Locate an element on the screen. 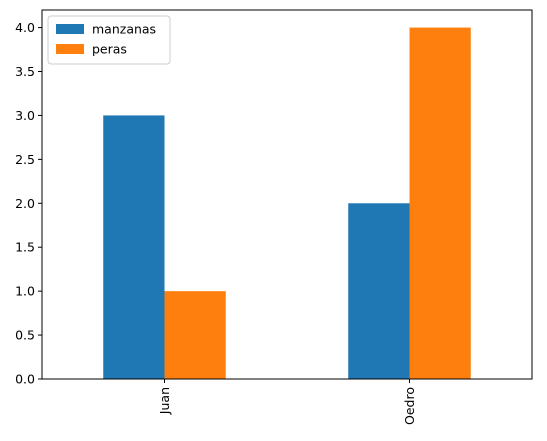  x-tick-label: Oedro is located at coordinates (409, 406).